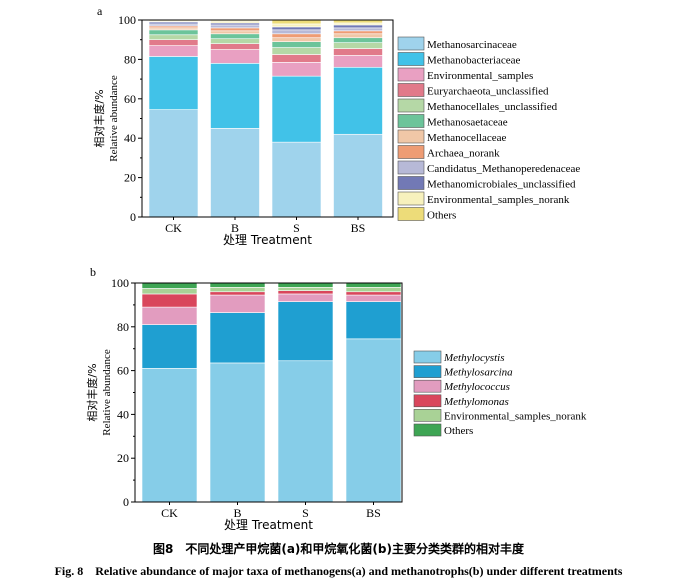 This screenshot has width=677, height=585. Describe the element at coordinates (338, 549) in the screenshot. I see `figure-caption-cn: 图8 不同处理产甲烷菌(a)和甲烷氧化菌(b)主要分类类群的相对丰度` at that location.